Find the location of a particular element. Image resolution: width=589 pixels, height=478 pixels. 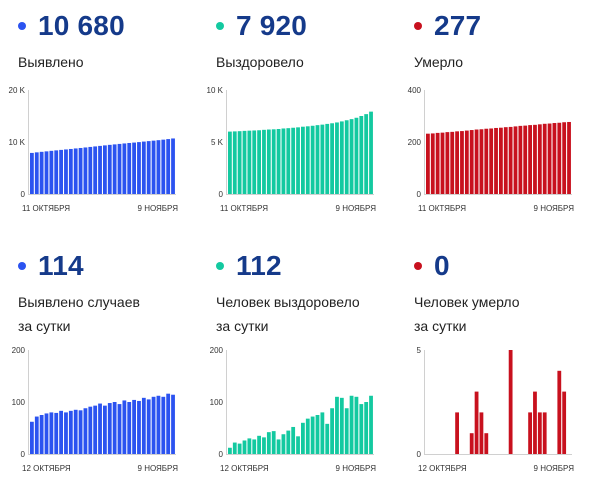

stat-value: 277 is located at coordinates (458, 25).